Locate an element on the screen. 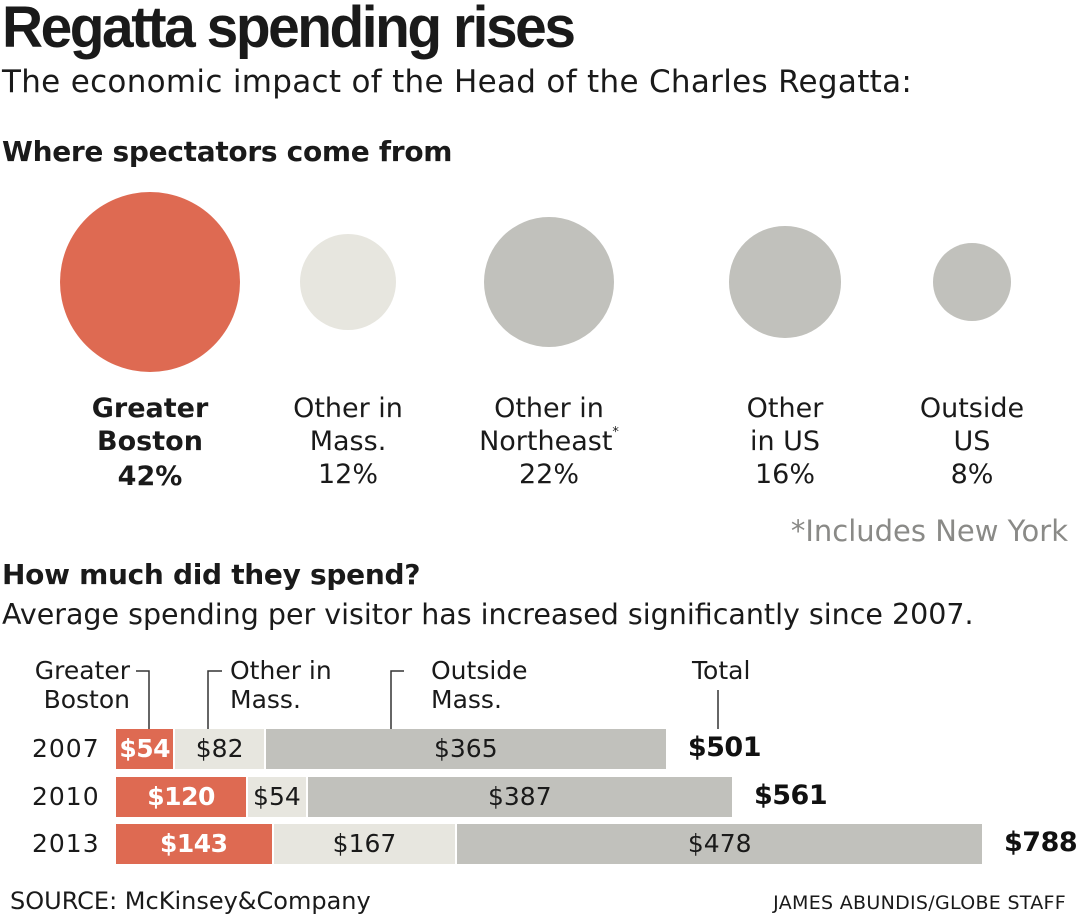 The width and height of the screenshot is (1080, 919). bubble-name-line: Mass. is located at coordinates (348, 441).